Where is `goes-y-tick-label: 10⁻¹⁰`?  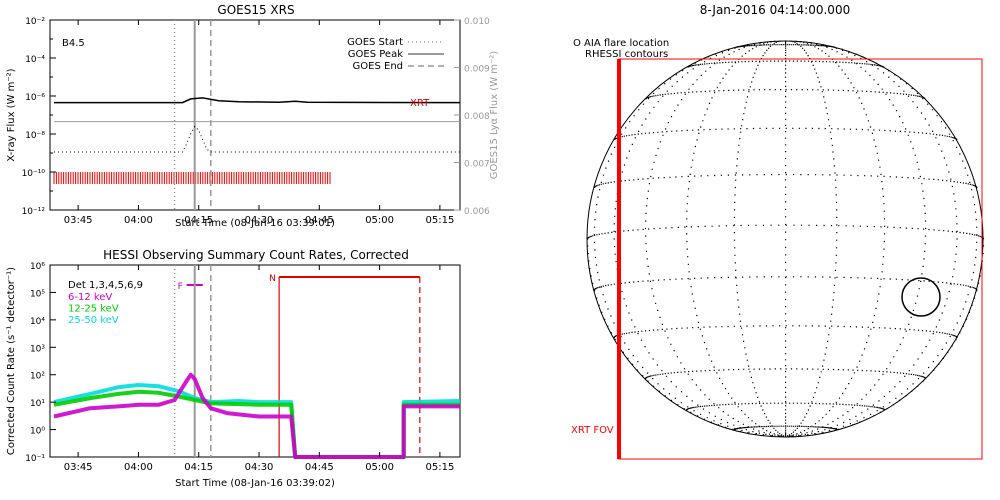 goes-y-tick-label: 10⁻¹⁰ is located at coordinates (34, 174).